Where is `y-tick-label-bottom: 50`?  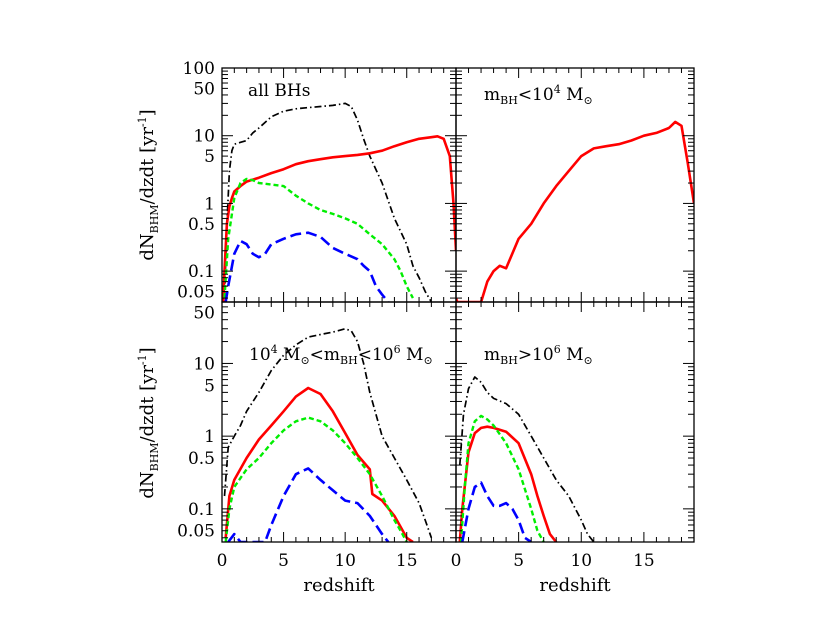
y-tick-label-bottom: 50 is located at coordinates (204, 314).